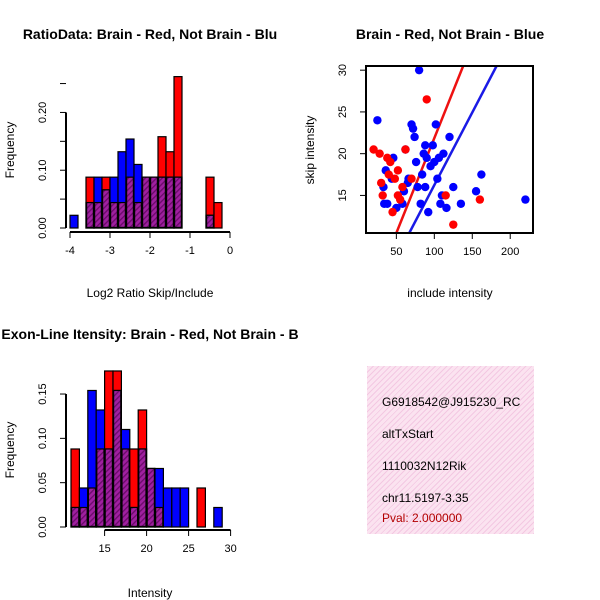 This screenshot has height=600, width=600. I want to click on fit-line-brain, so click(430, 149).